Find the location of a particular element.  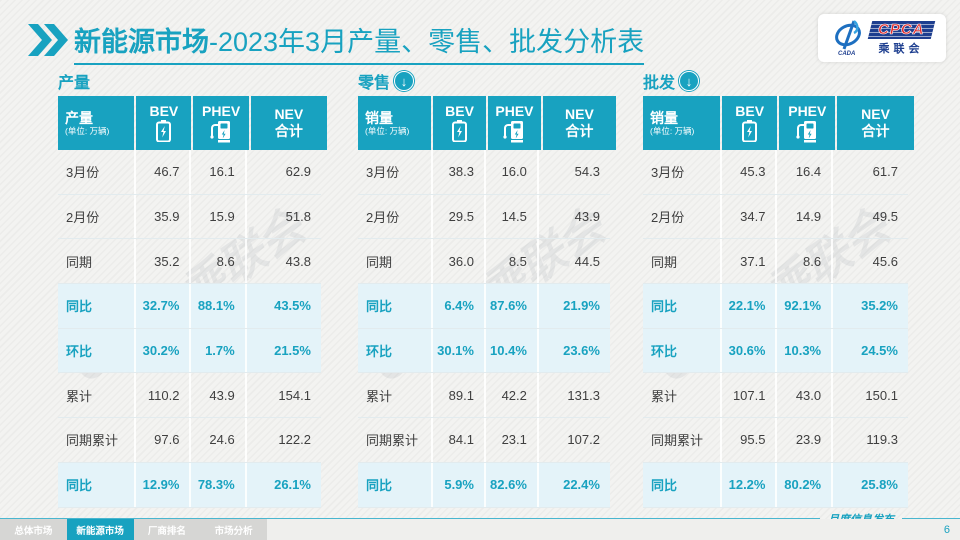

table-cell: 62.9 is located at coordinates (282, 172).